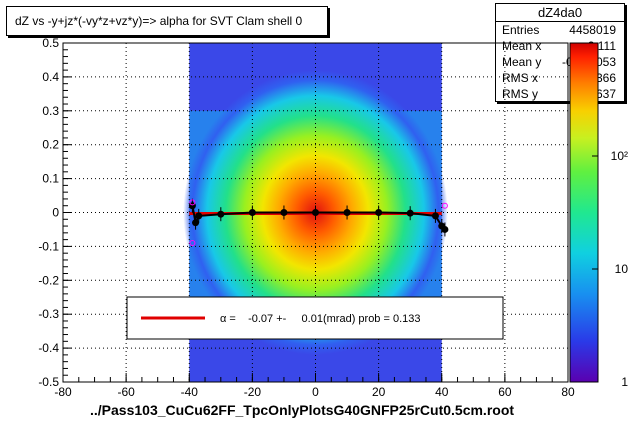  What do you see at coordinates (63, 392) in the screenshot?
I see `x-tick-label: -80` at bounding box center [63, 392].